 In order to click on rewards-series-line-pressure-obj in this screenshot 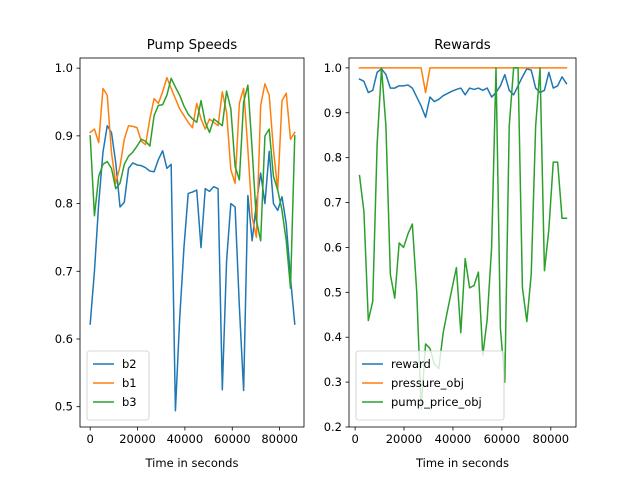, I will do `click(463, 80)`.